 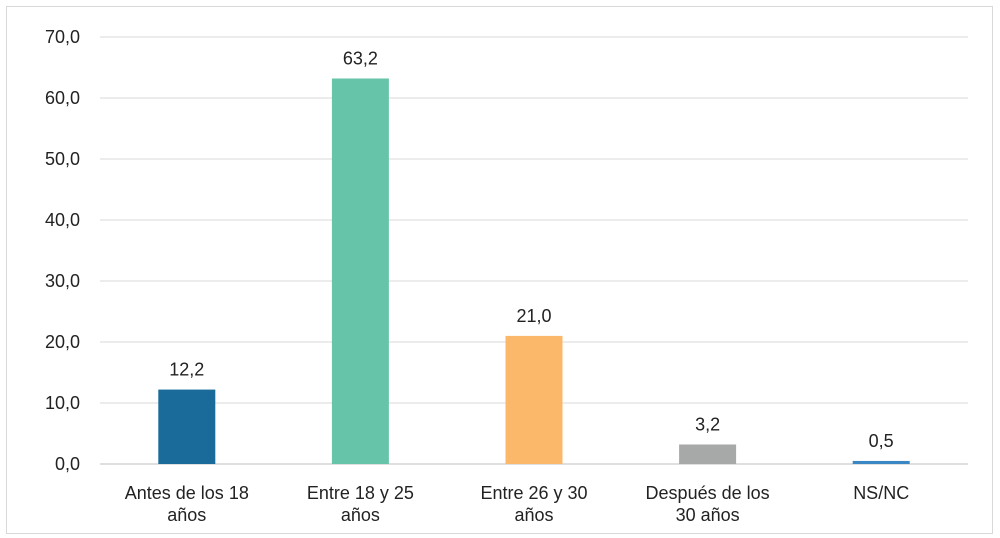 I want to click on y-tick-label: 0,0, so click(x=67, y=464).